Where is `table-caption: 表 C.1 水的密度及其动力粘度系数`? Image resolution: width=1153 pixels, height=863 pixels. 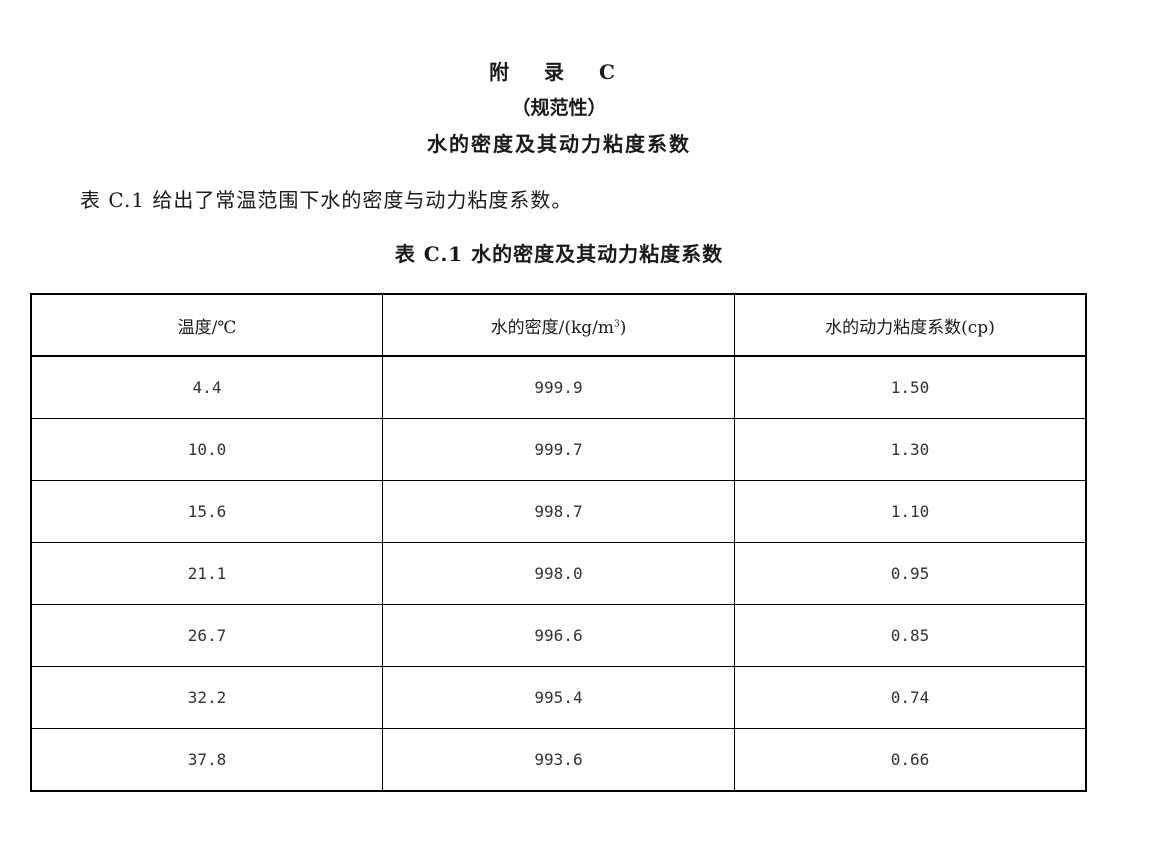
table-caption: 表 C.1 水的密度及其动力粘度系数 is located at coordinates (559, 254).